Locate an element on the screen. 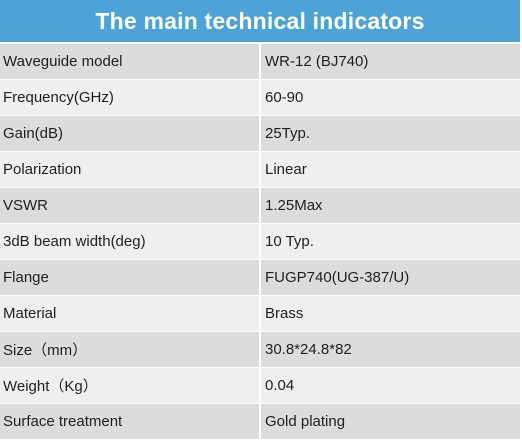 The image size is (522, 441). row-value: Brass is located at coordinates (390, 313).